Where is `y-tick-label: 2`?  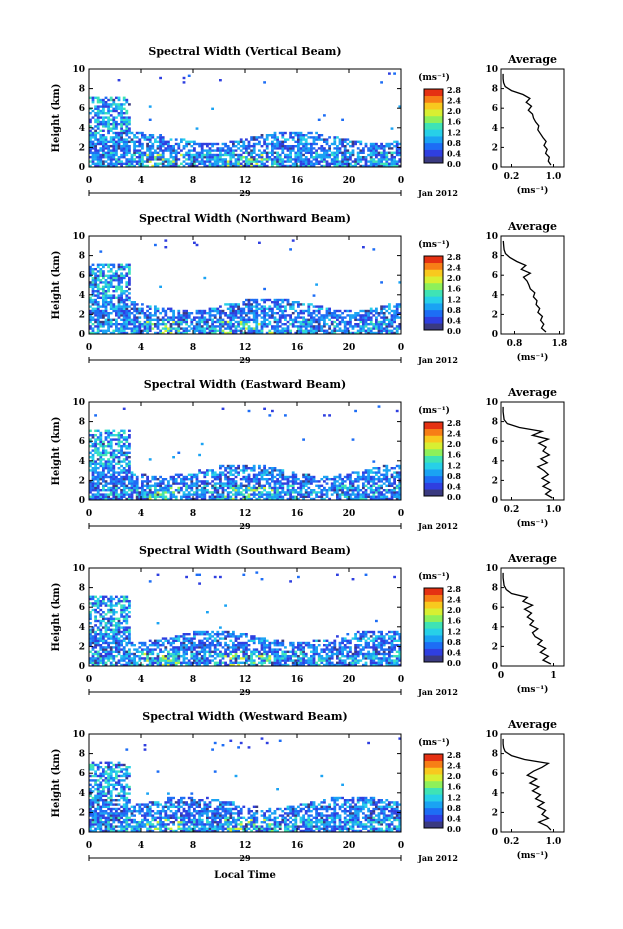
y-tick-label: 2 is located at coordinates (82, 315).